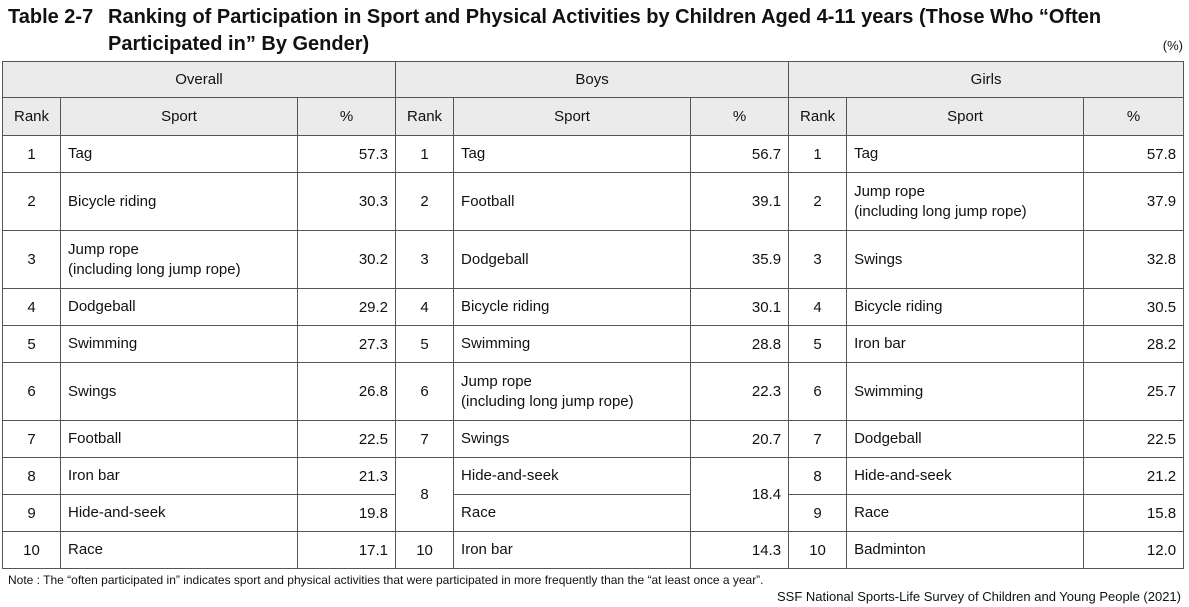 This screenshot has height=607, width=1189. What do you see at coordinates (346, 513) in the screenshot?
I see `overall-percent: 19.8` at bounding box center [346, 513].